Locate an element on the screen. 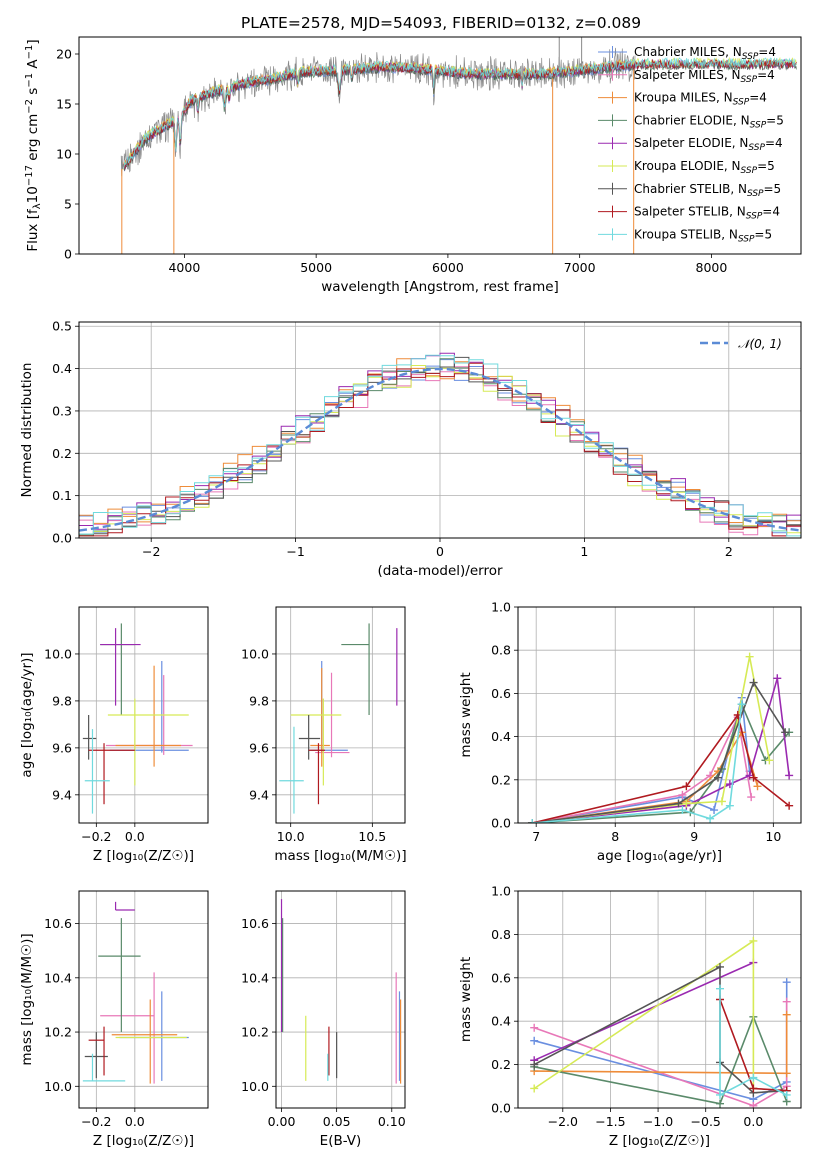  panel-age-vs-mass: 10.0 10.5 9.4 9.6 9.8 10.0 mass [log₁₀(M/M☉)] is located at coordinates (324, 735).